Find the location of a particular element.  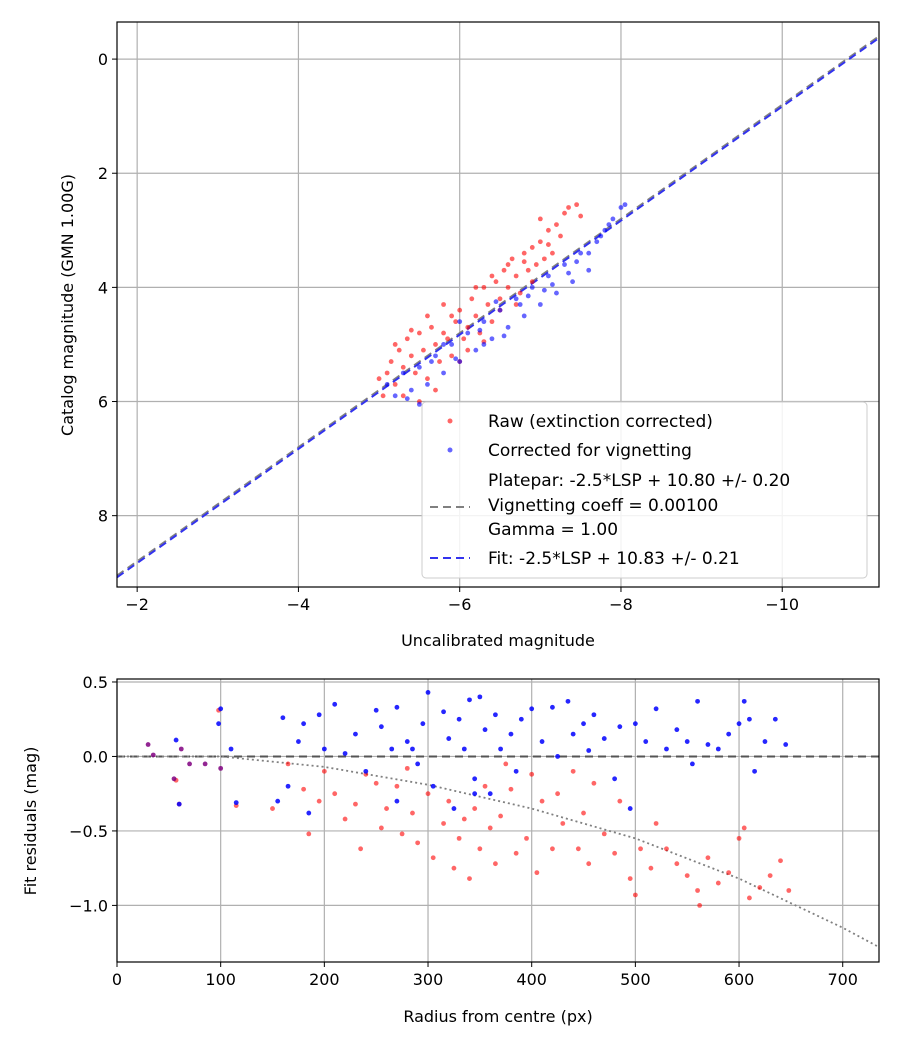

residuals-x-tick-label: 100 is located at coordinates (220, 979).